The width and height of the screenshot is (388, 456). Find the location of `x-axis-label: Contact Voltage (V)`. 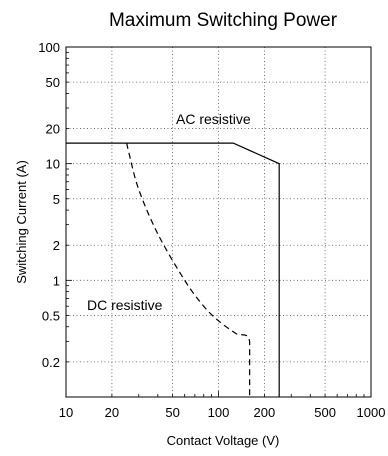

x-axis-label: Contact Voltage (V) is located at coordinates (223, 440).